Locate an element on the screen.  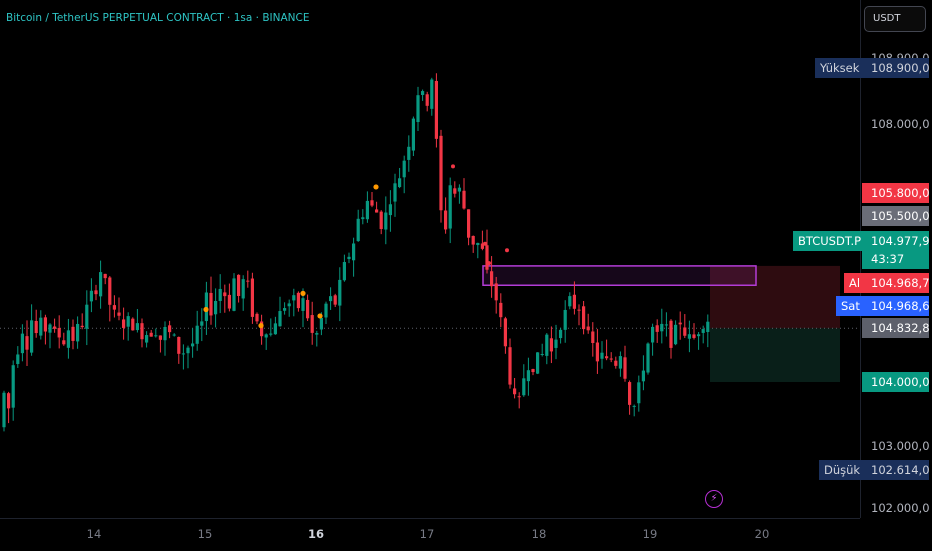
price-tick: 108.000,0 is located at coordinates (900, 124).